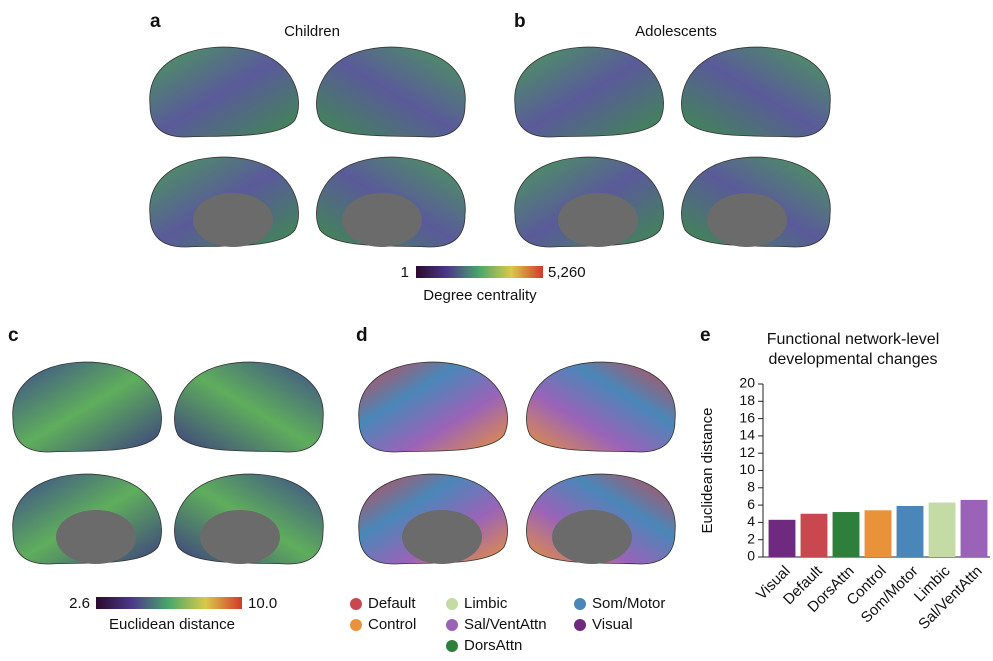 The image size is (993, 661). I want to click on y-tick-label: 8, so click(751, 487).